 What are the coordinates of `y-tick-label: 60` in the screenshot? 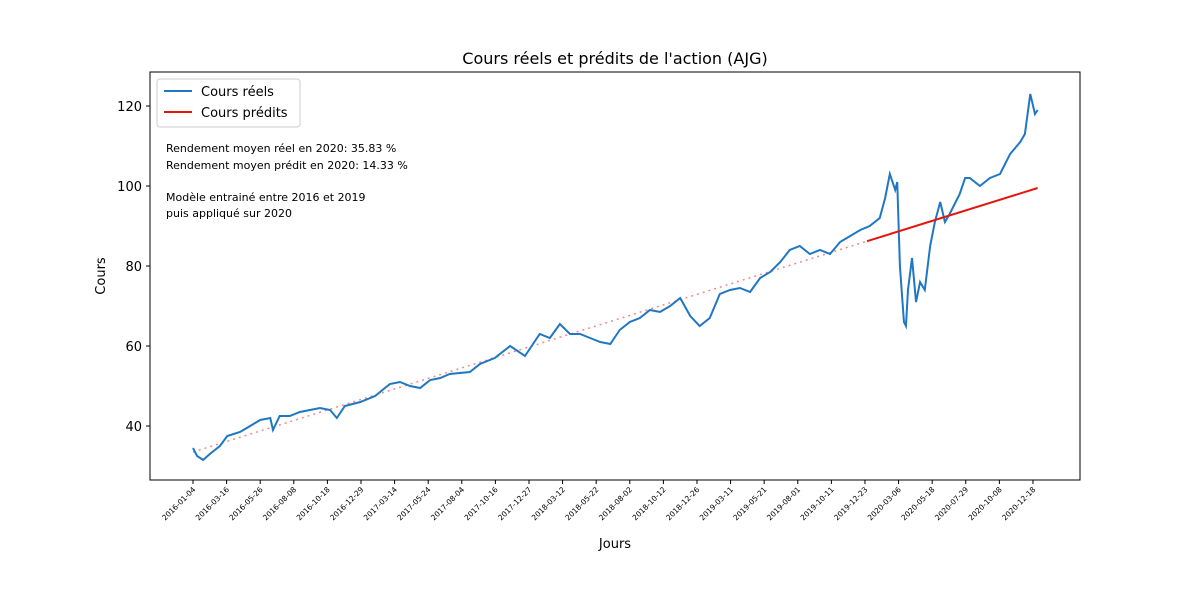 It's located at (133, 347).